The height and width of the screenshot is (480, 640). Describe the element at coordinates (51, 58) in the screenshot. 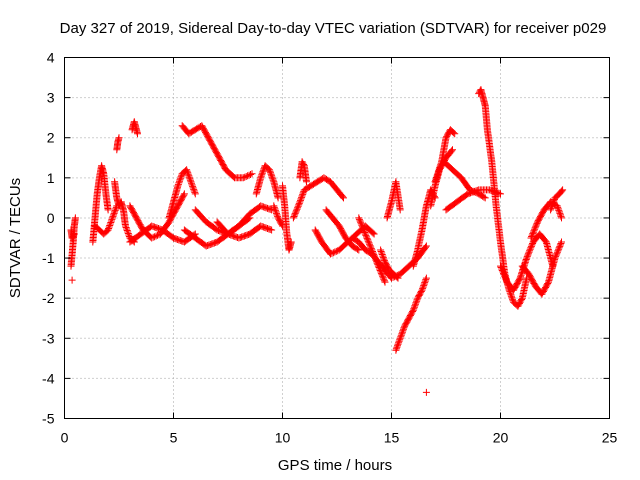

I see `y-tick-label: 4` at that location.